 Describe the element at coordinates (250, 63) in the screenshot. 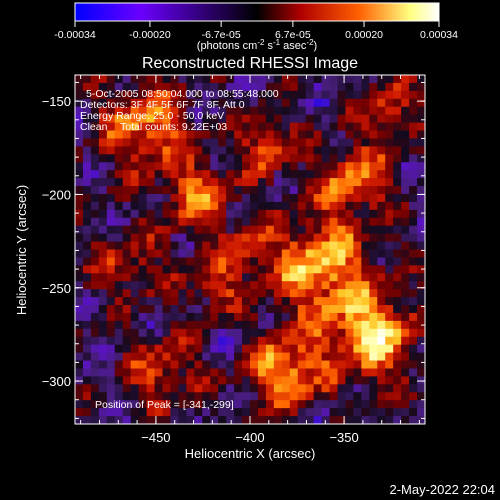

I see `chart-title: Reconstructed RHESSI Image` at that location.